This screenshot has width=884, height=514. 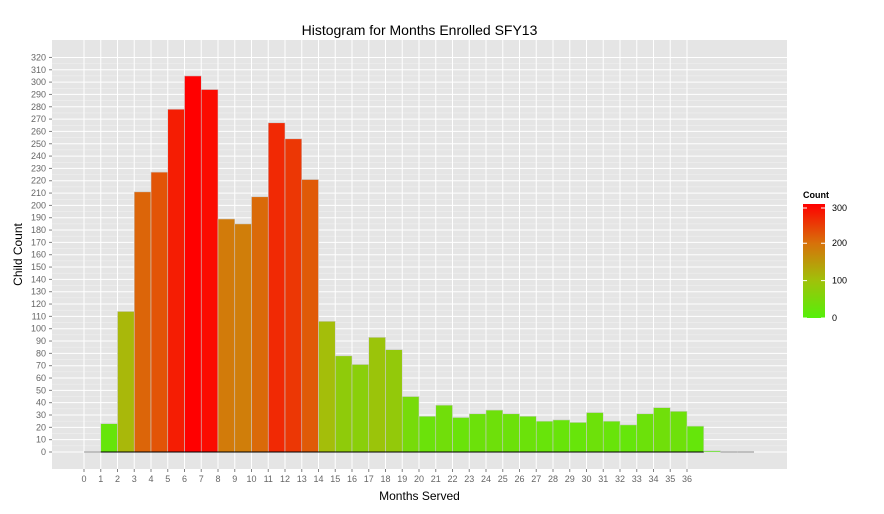 What do you see at coordinates (41, 366) in the screenshot?
I see `y-tick-label: 70` at bounding box center [41, 366].